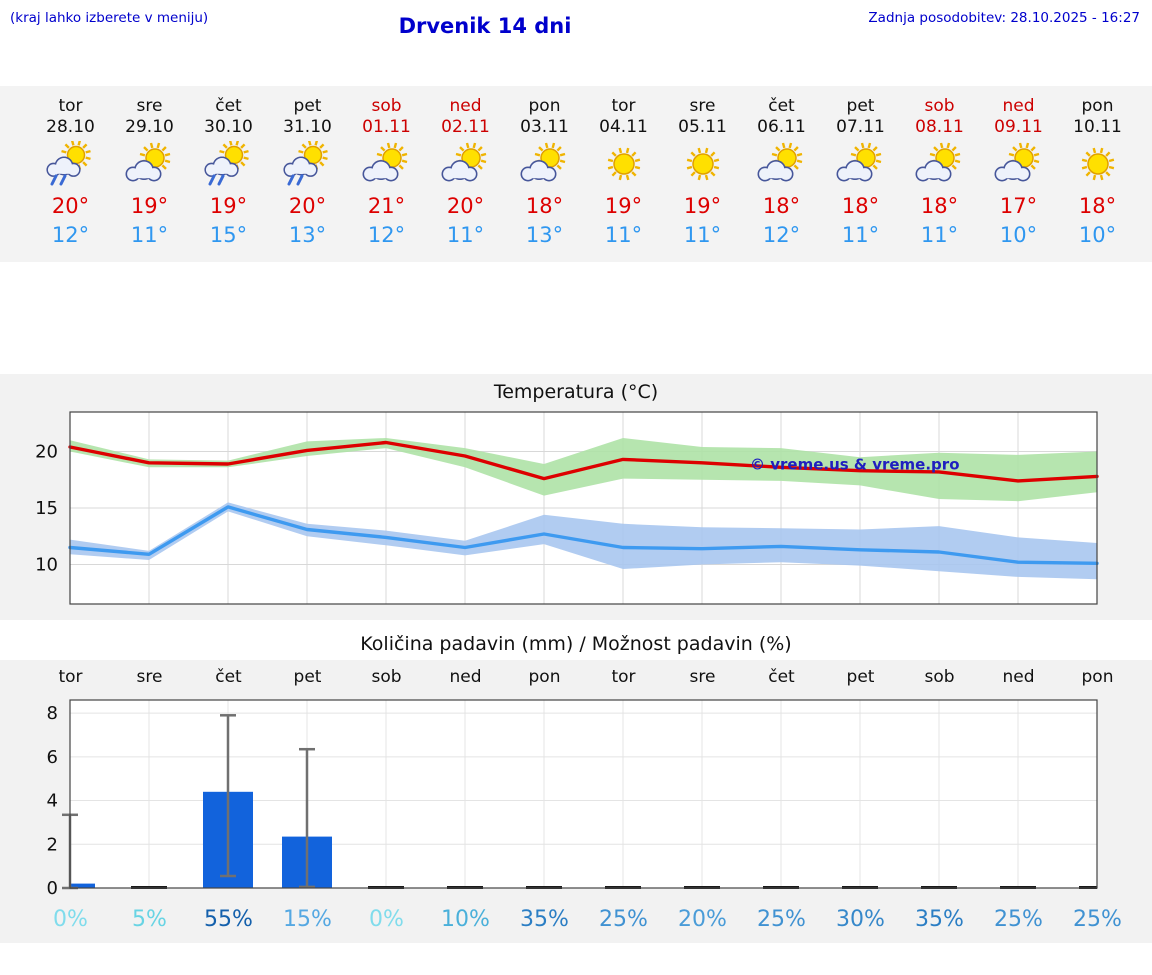  What do you see at coordinates (228, 106) in the screenshot?
I see `day-name: čet` at bounding box center [228, 106].